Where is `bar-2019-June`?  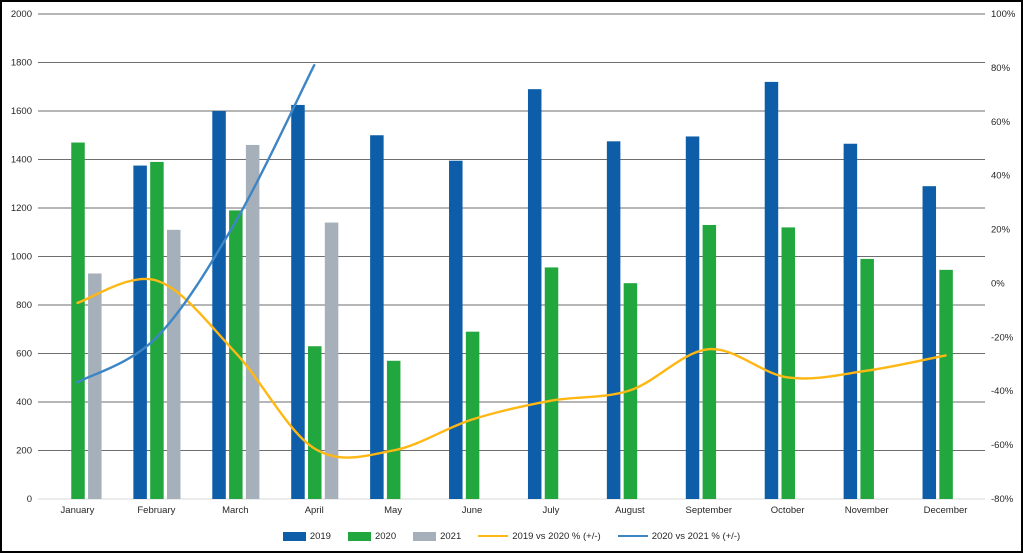 bar-2019-June is located at coordinates (456, 329).